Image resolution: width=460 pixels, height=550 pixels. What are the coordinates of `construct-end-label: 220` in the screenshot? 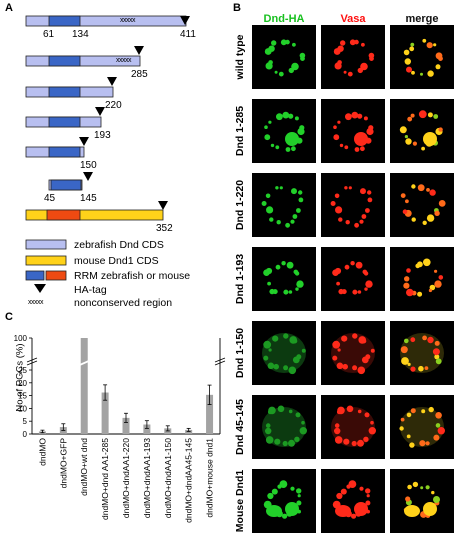 It's located at (113, 105).